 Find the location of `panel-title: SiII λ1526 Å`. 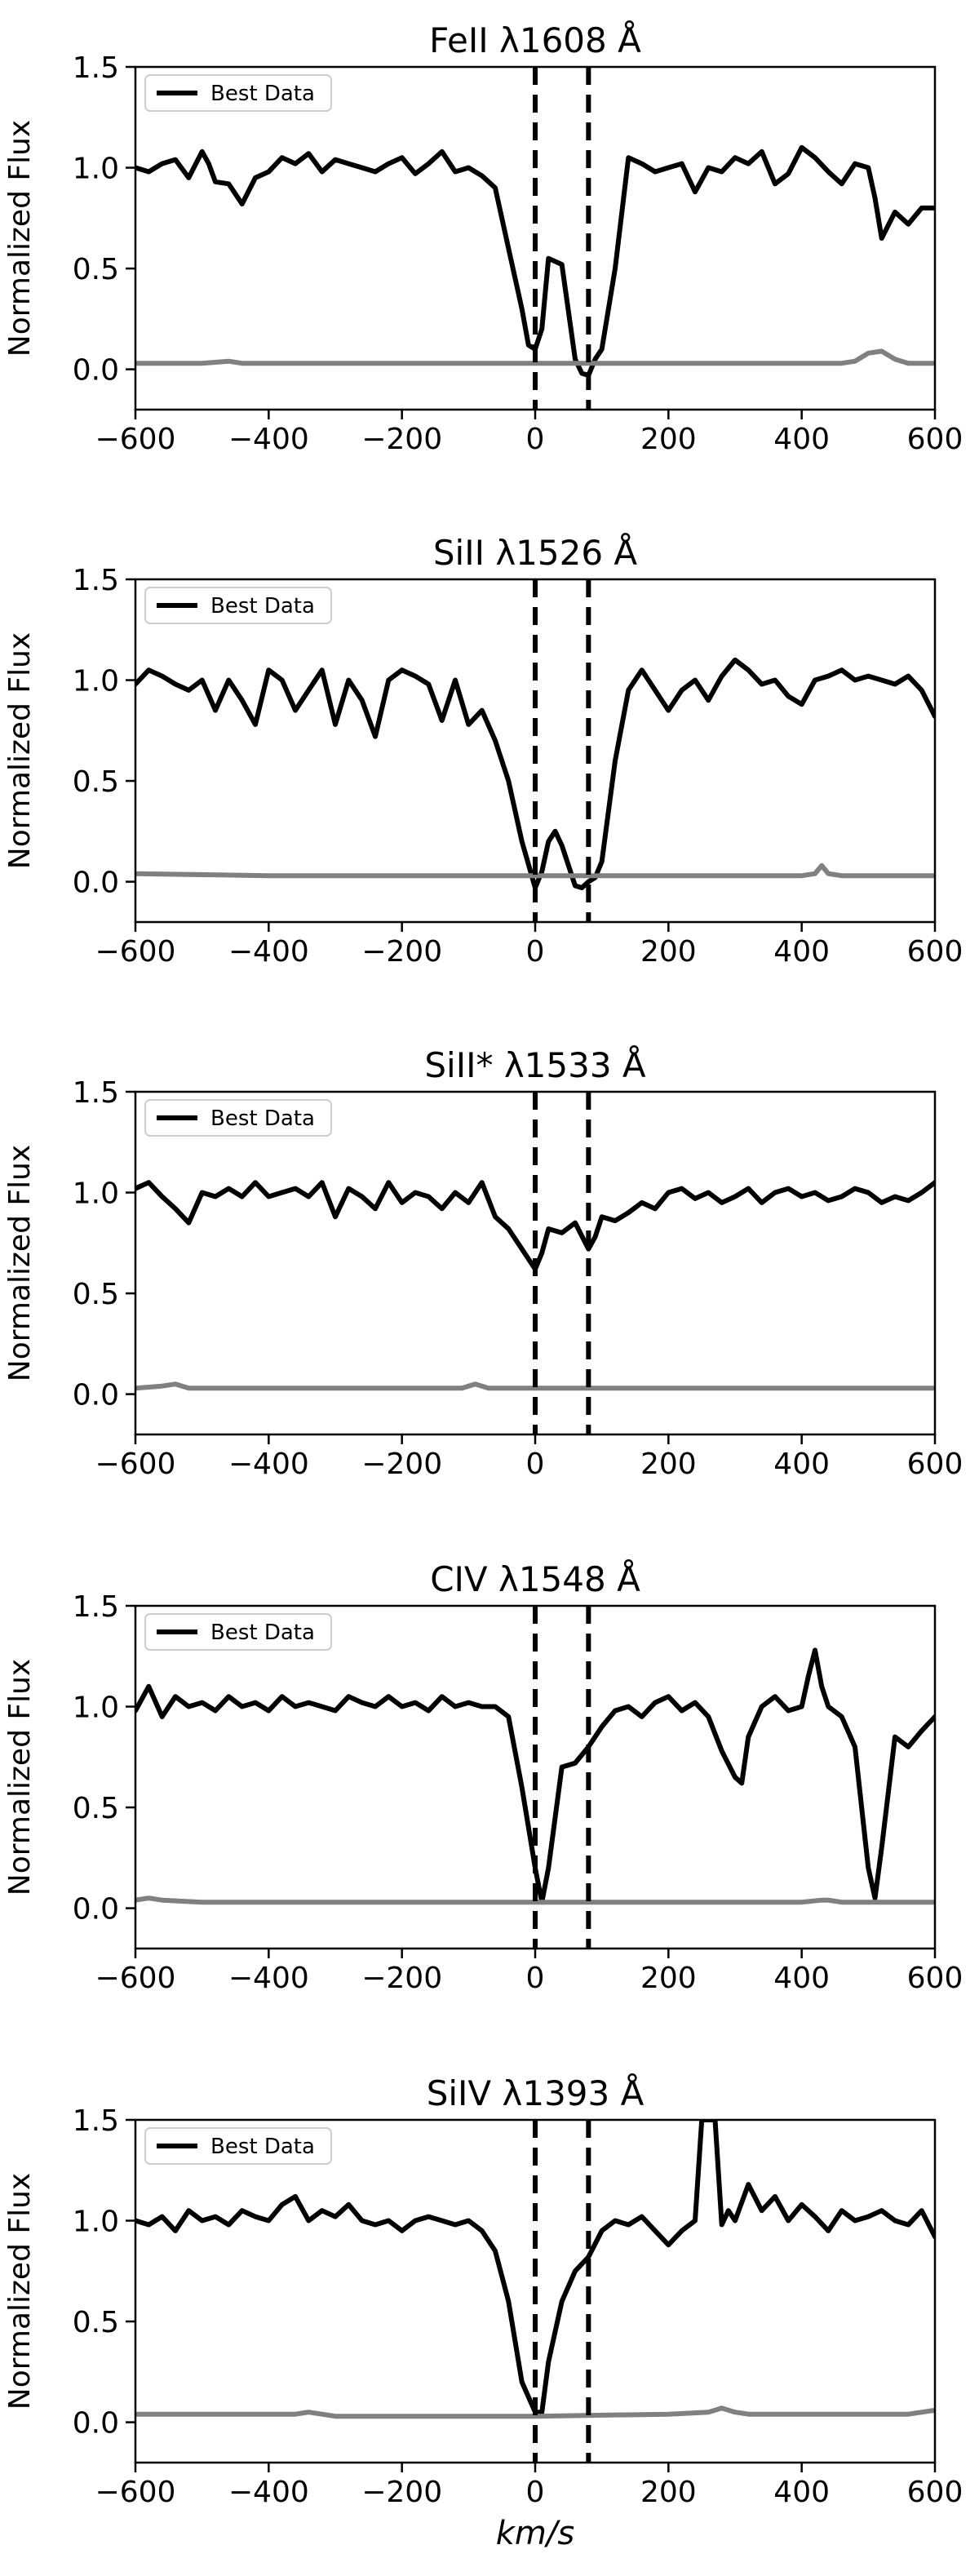

panel-title: SiII λ1526 Å is located at coordinates (535, 552).